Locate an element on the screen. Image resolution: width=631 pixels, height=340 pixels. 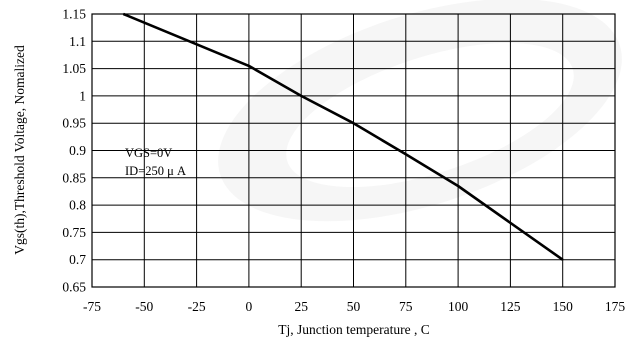
x-tick-label: -75 is located at coordinates (92, 306).